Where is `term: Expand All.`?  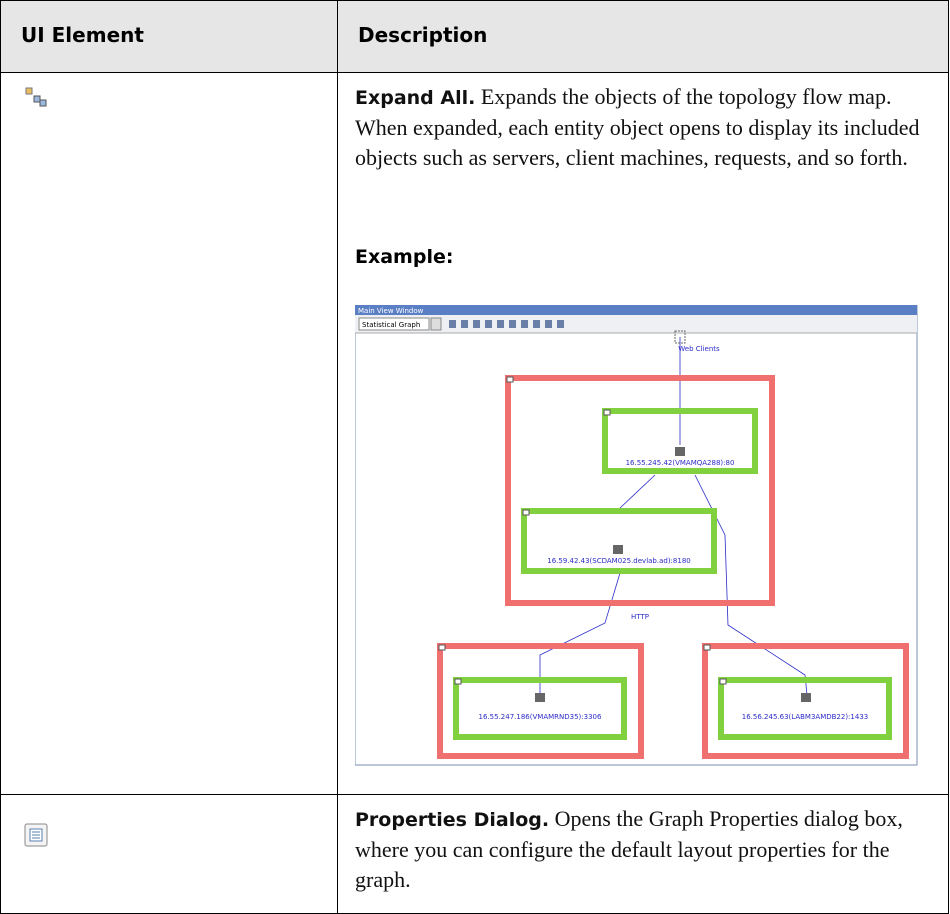 term: Expand All. is located at coordinates (415, 98).